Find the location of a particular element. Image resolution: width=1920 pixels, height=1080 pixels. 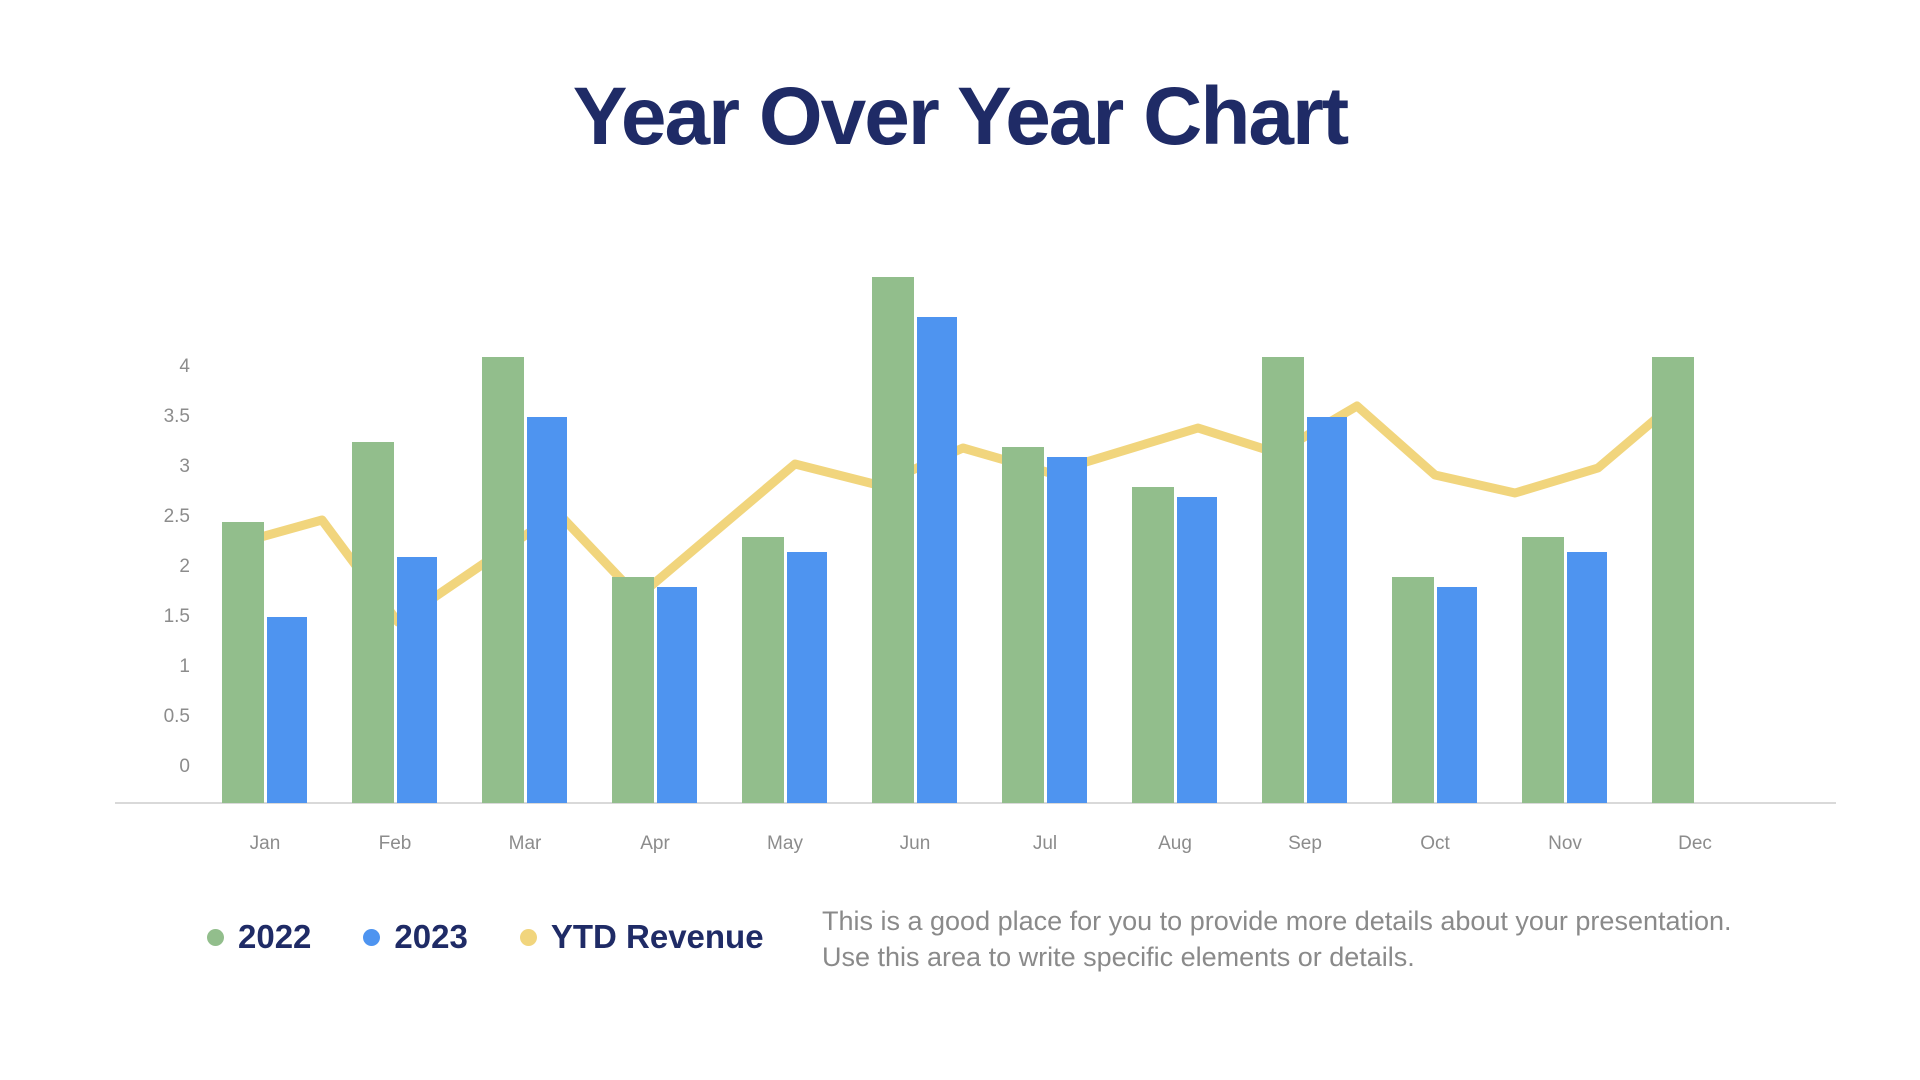

x-axis-line is located at coordinates (975, 803).